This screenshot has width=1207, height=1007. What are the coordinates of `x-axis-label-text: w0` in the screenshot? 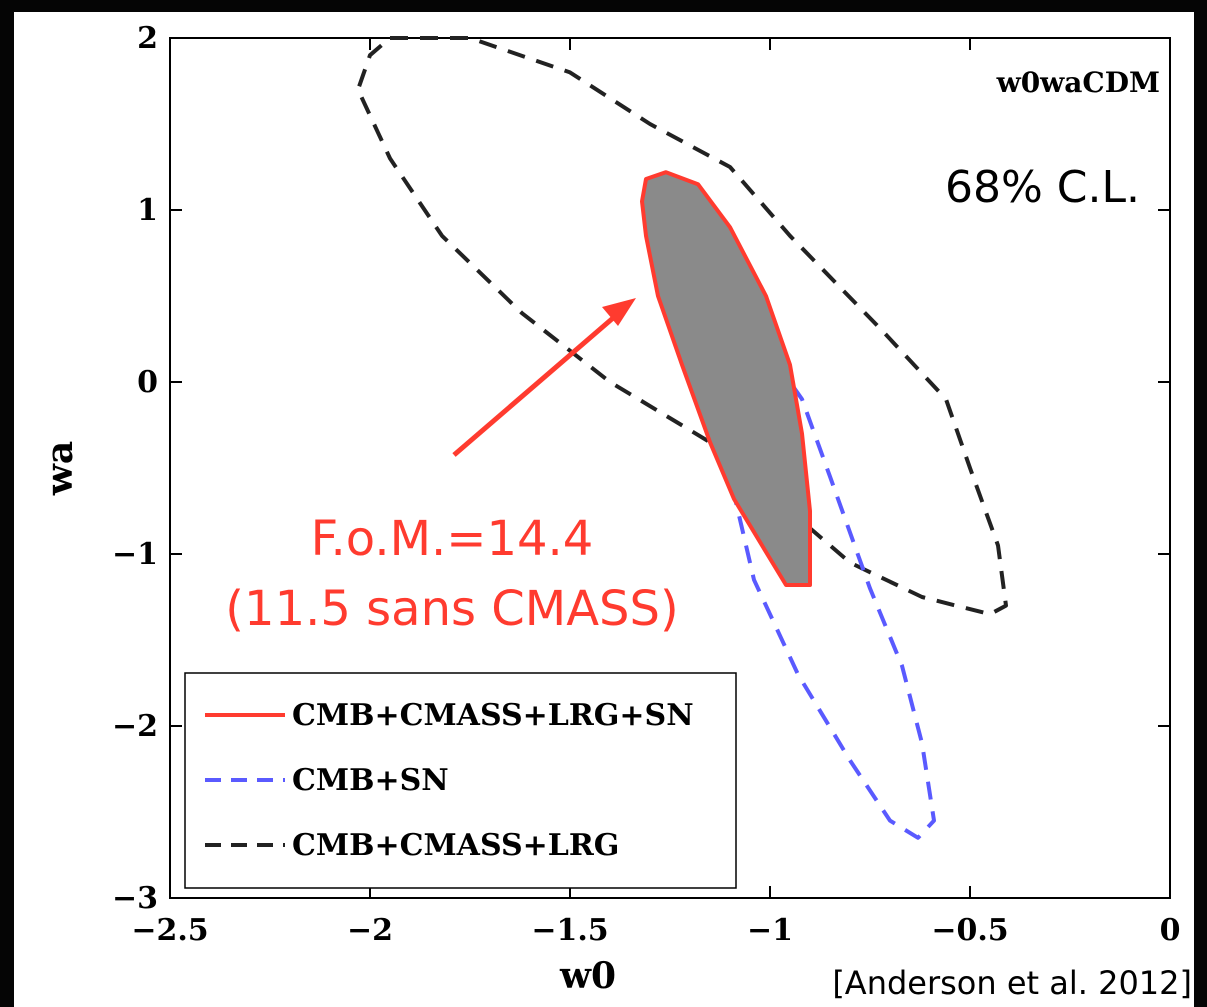 It's located at (587, 976).